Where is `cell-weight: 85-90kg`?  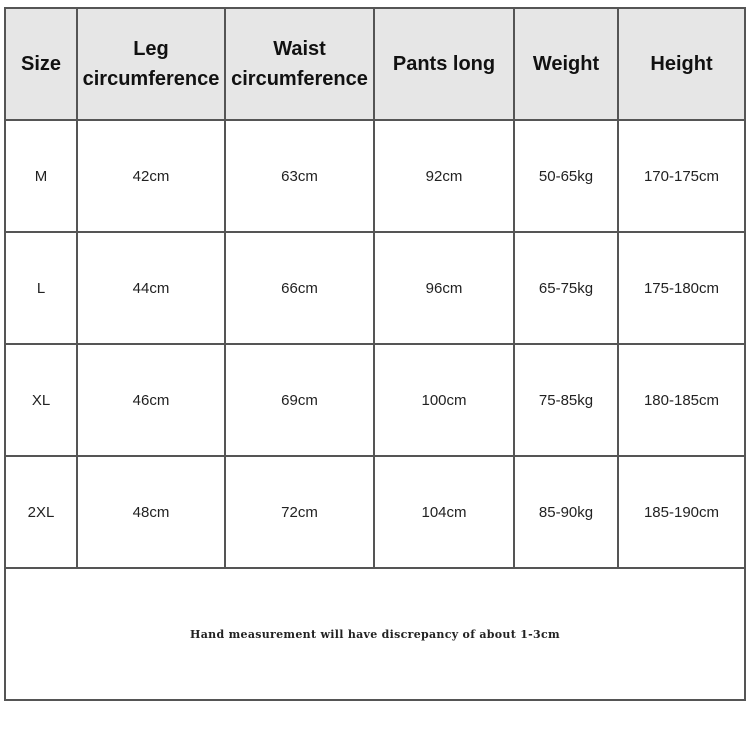
cell-weight: 85-90kg is located at coordinates (566, 512).